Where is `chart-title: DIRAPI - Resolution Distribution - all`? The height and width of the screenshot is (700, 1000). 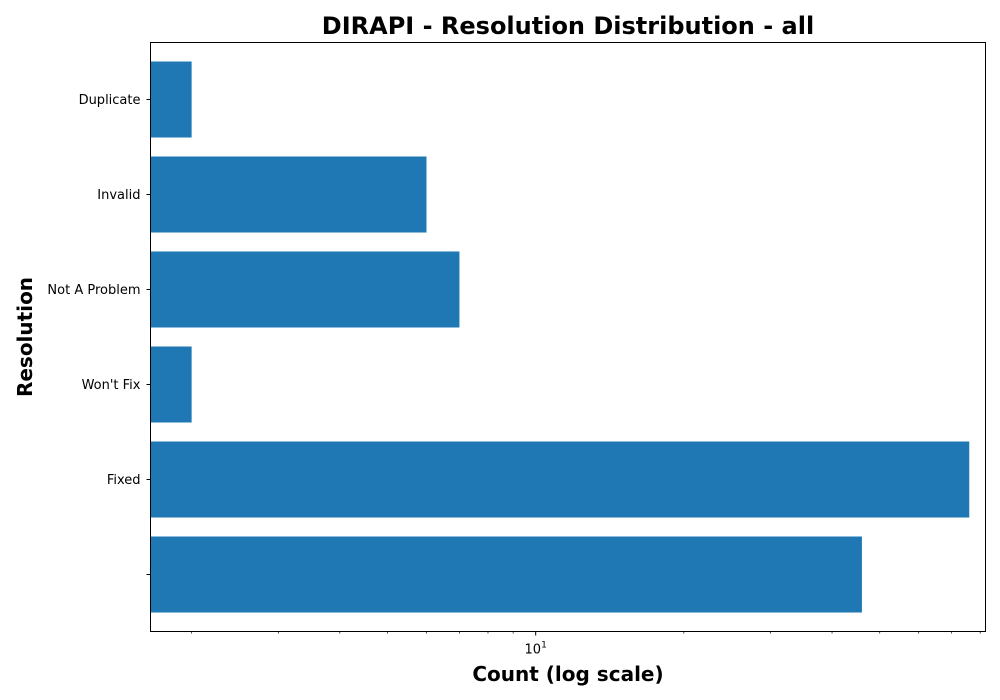 chart-title: DIRAPI - Resolution Distribution - all is located at coordinates (568, 26).